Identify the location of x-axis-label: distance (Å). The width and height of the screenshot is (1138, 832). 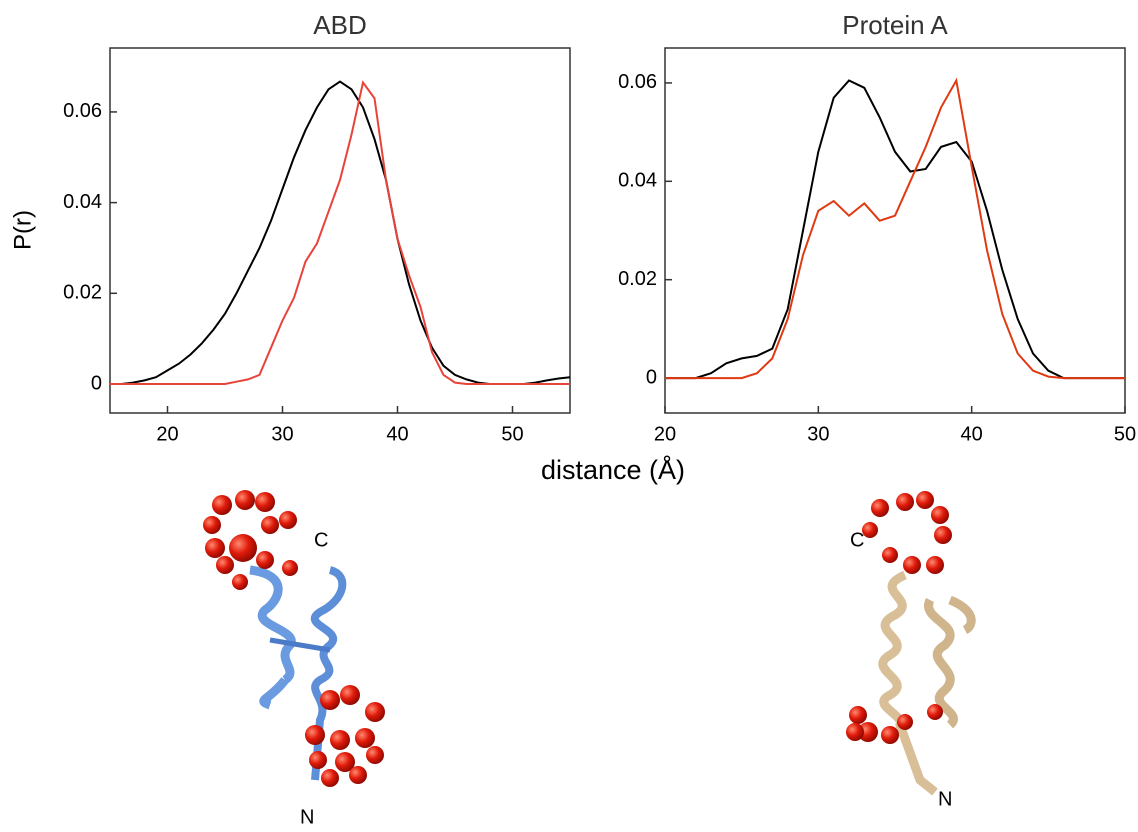
(613, 469).